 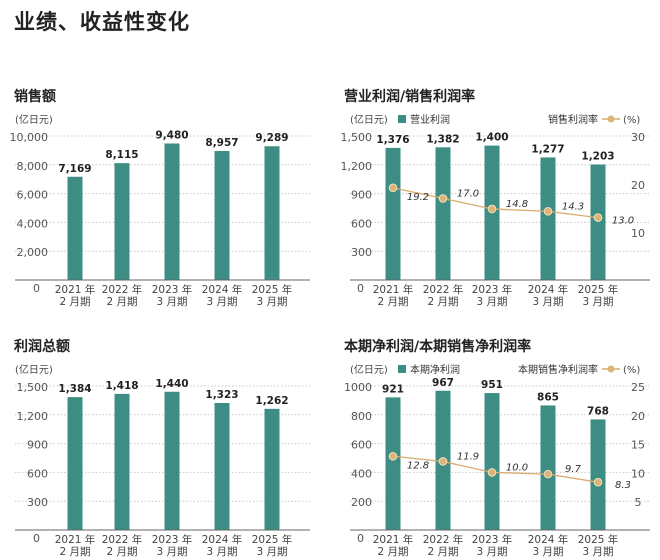 I want to click on line-value-label: 10.0, so click(x=517, y=467).